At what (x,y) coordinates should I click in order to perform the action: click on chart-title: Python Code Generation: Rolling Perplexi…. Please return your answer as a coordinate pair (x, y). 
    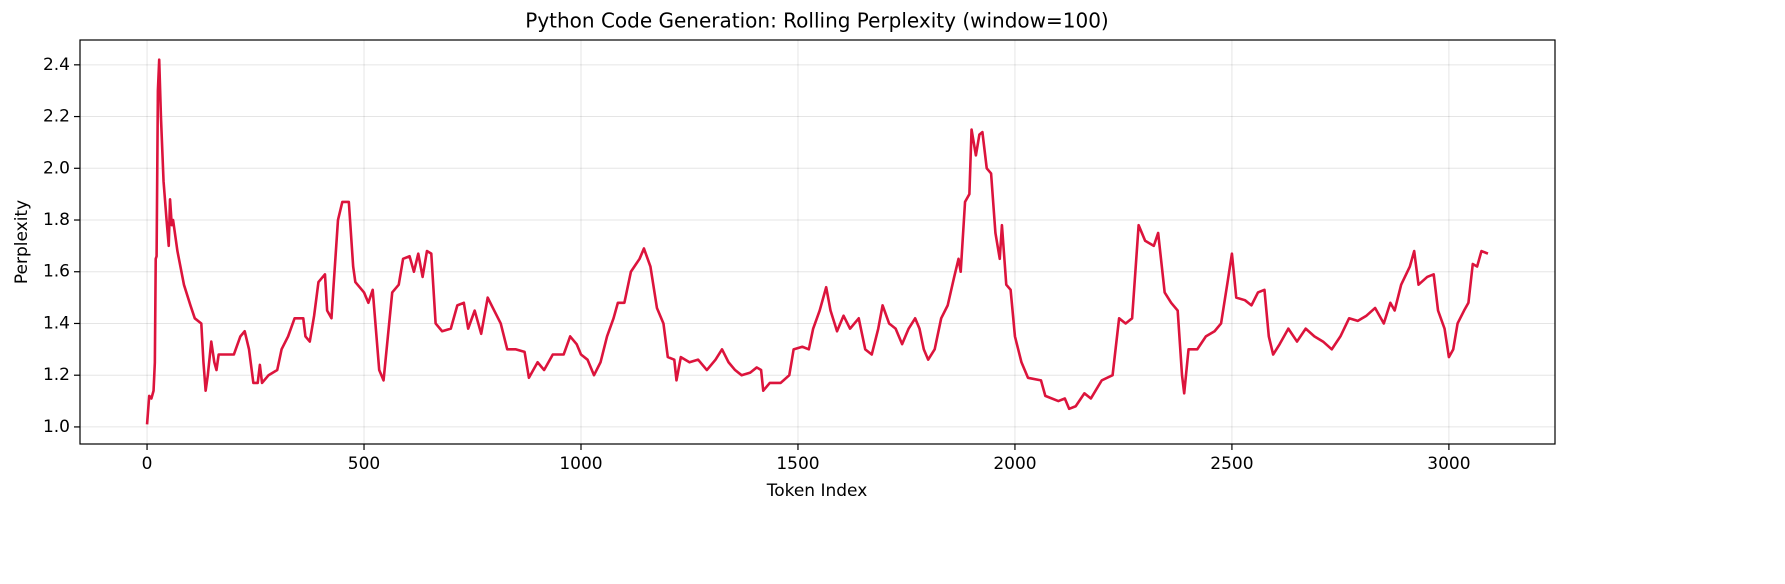
    Looking at the image, I should click on (816, 21).